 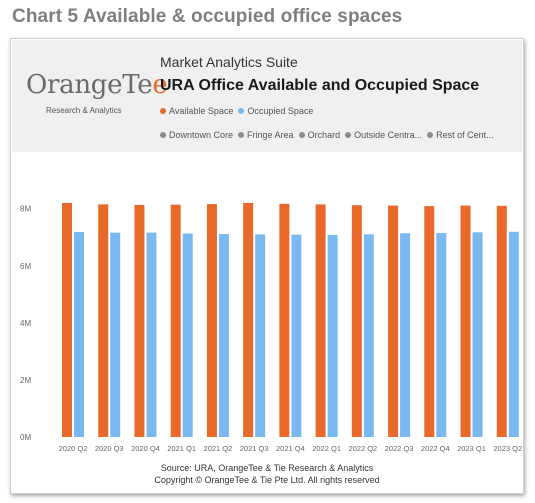 I want to click on legend-filter-item-0: Downtown Core, so click(x=196, y=135).